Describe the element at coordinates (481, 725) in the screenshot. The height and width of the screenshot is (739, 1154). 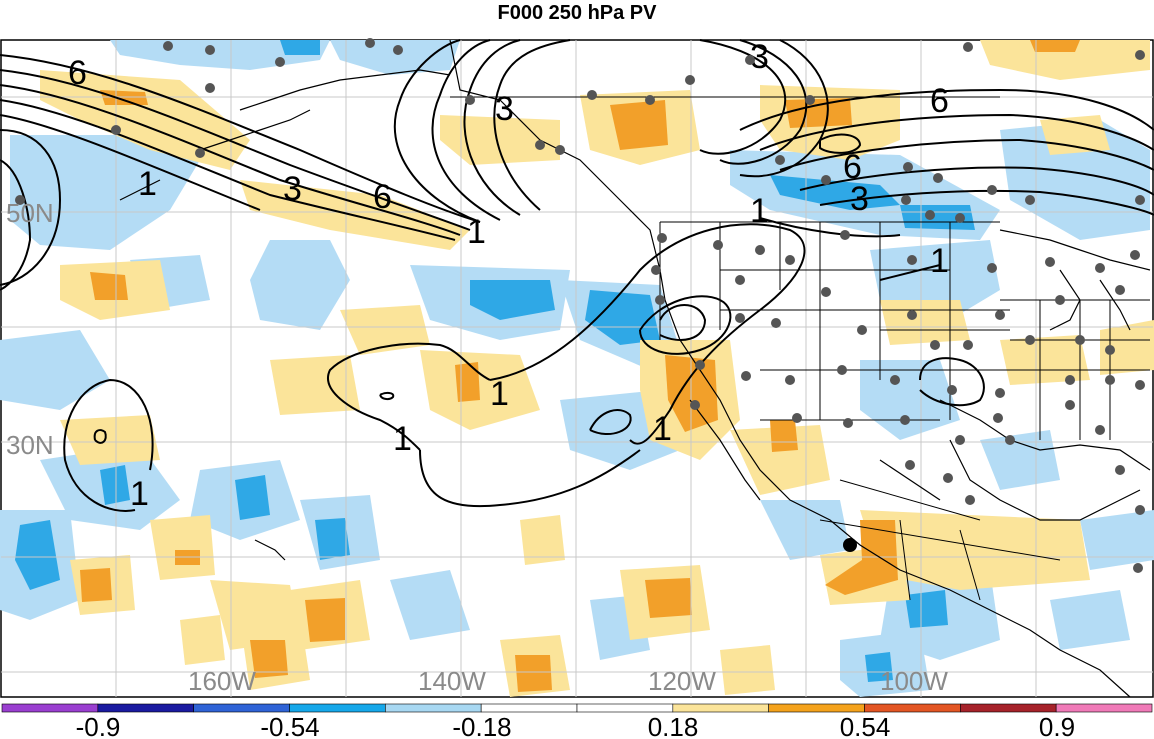
I see `colorbar-label: -0.18` at that location.